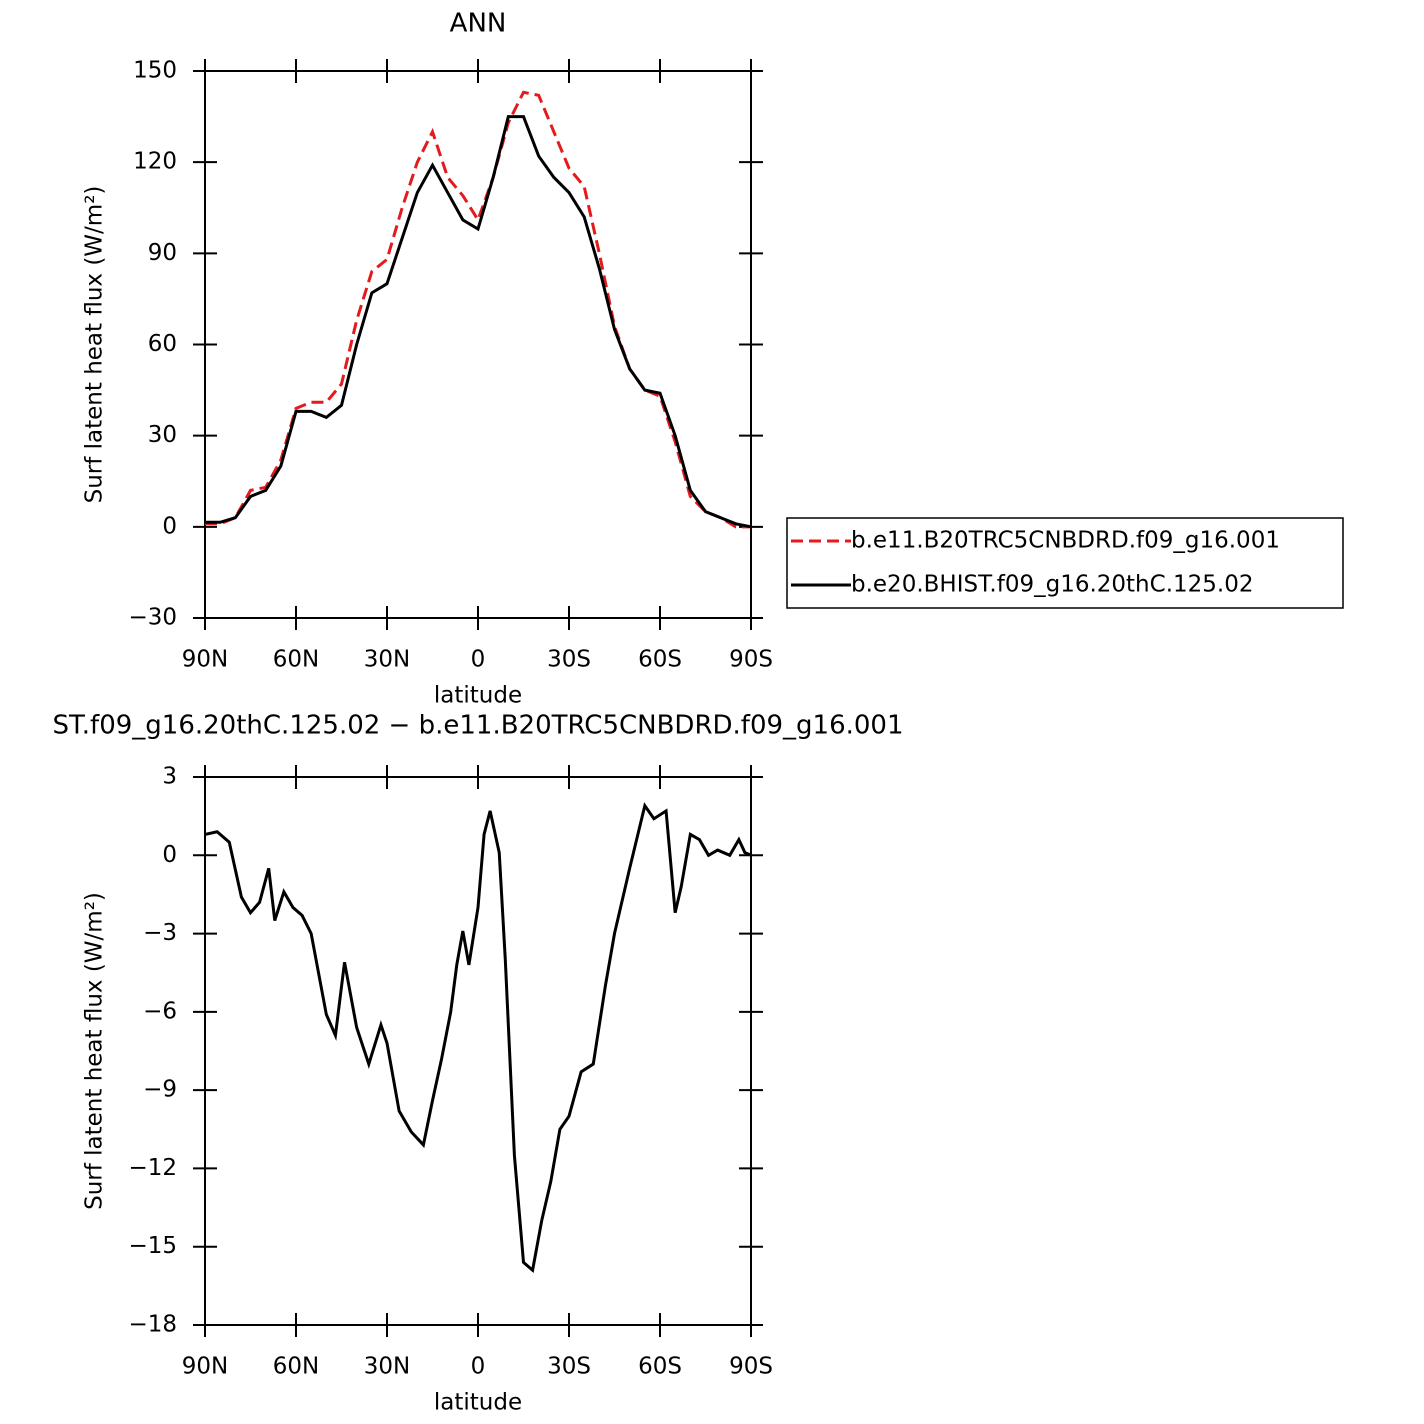 The height and width of the screenshot is (1424, 1424). What do you see at coordinates (162, 344) in the screenshot?
I see `y-tick-label: 60` at bounding box center [162, 344].